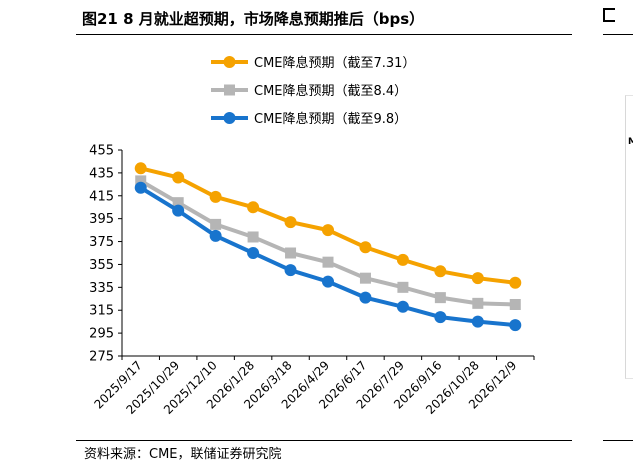 This screenshot has height=469, width=633. I want to click on legend-label-2: CME降息预期（截至9.8）, so click(330, 119).